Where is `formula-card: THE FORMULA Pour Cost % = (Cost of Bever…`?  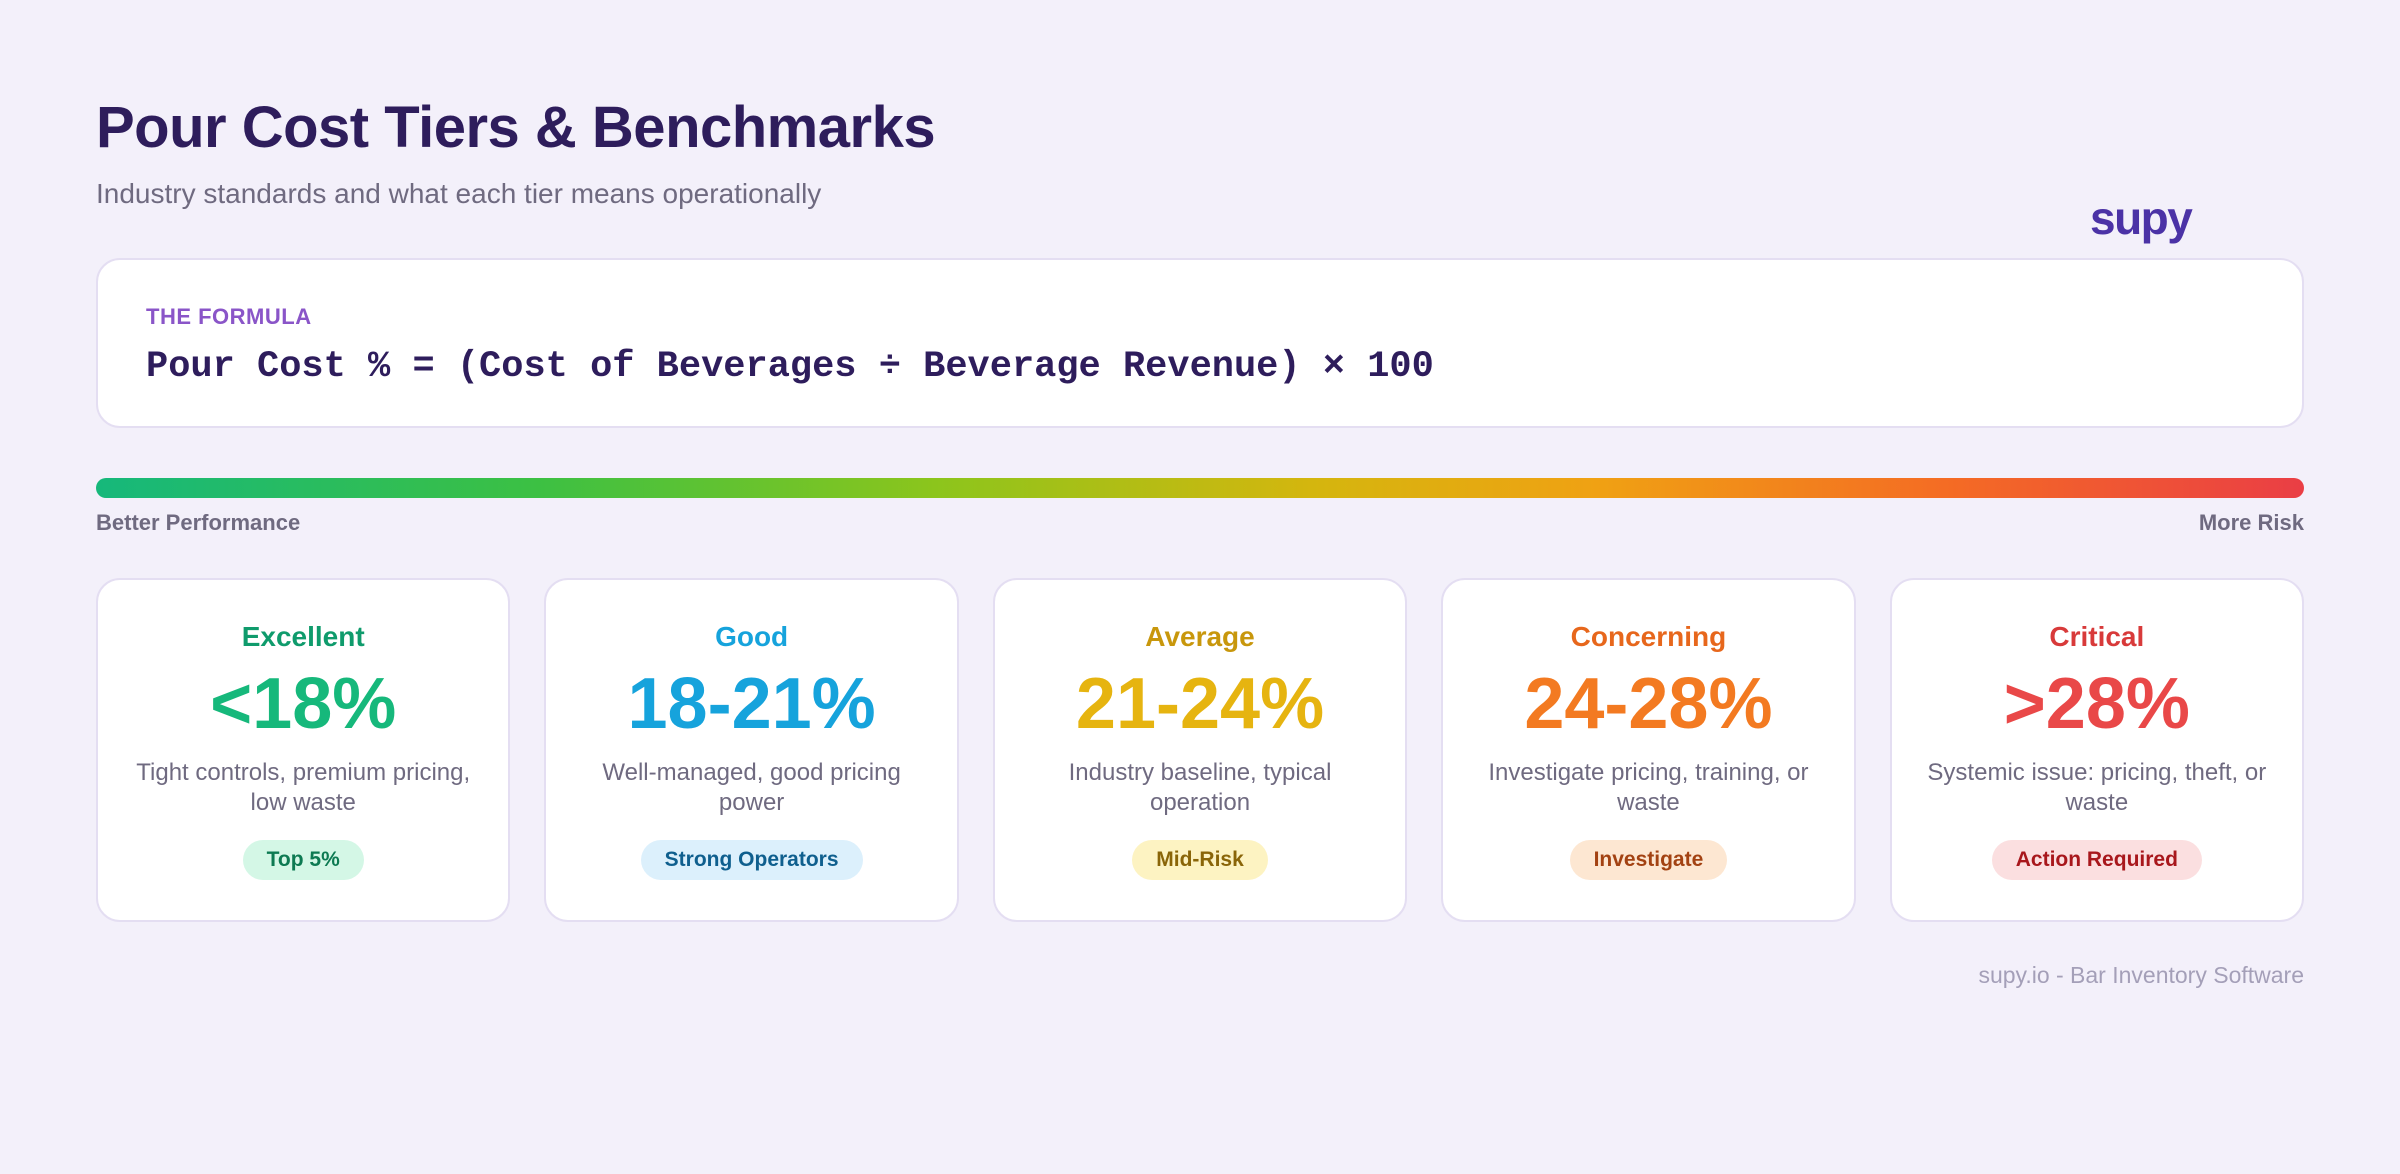 formula-card: THE FORMULA Pour Cost % = (Cost of Bever… is located at coordinates (1200, 343).